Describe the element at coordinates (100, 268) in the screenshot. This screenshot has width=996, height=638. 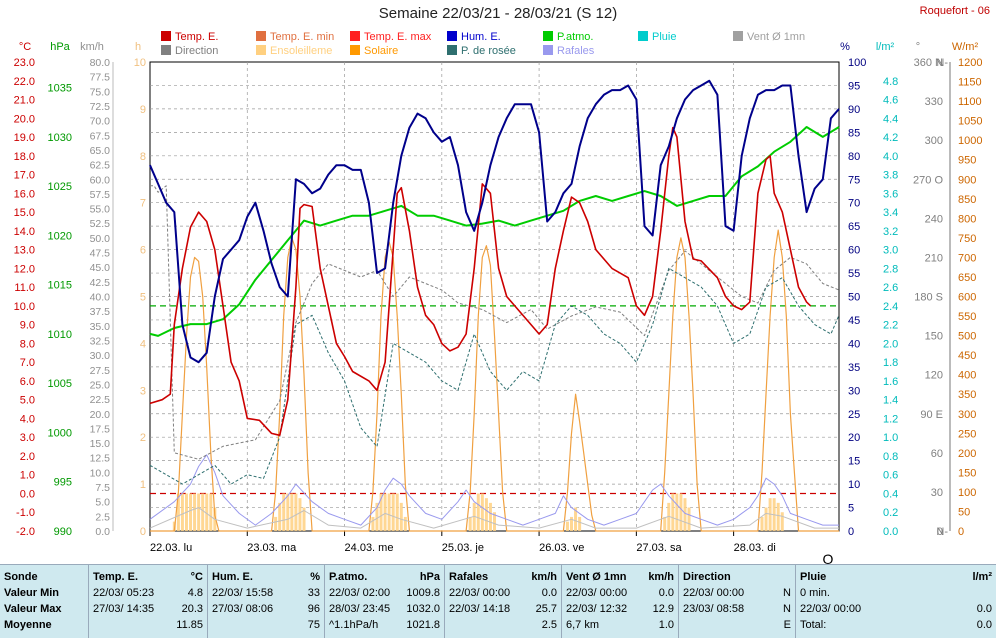
I see `wind-tick-label: 45.0` at that location.